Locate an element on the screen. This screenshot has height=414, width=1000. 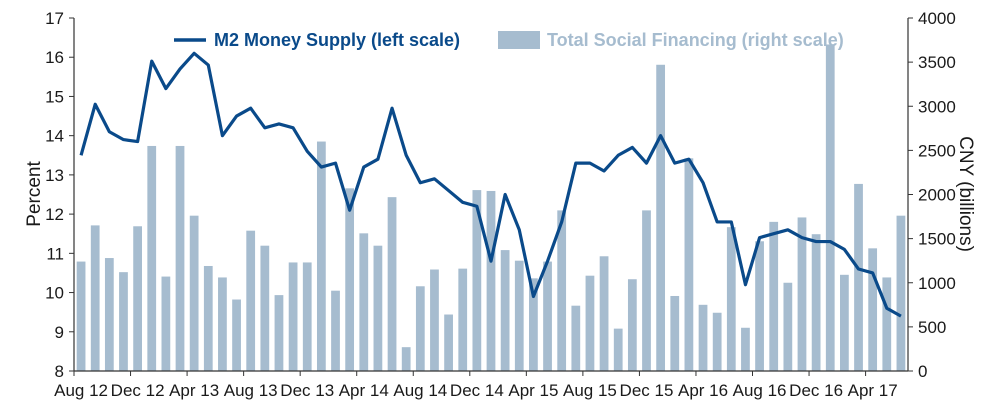
x-tick-label: Aug 13 is located at coordinates (251, 390).